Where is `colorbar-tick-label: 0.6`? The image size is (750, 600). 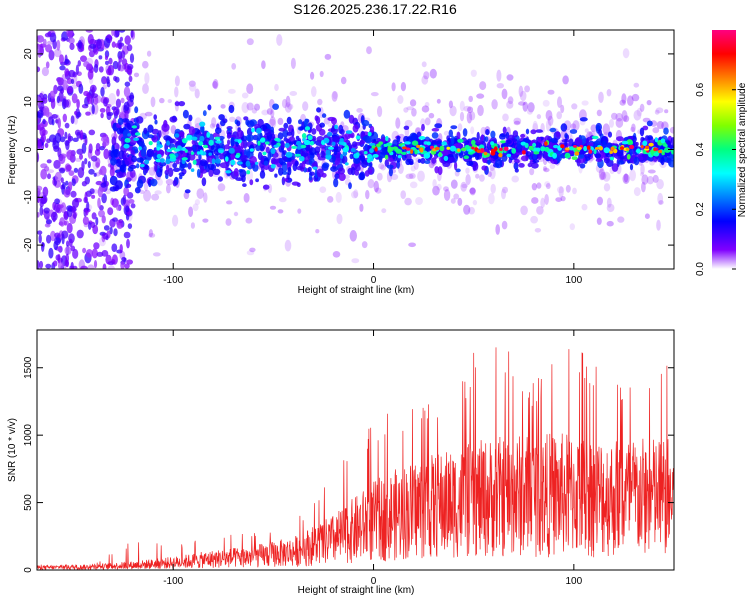
colorbar-tick-label: 0.6 is located at coordinates (700, 89).